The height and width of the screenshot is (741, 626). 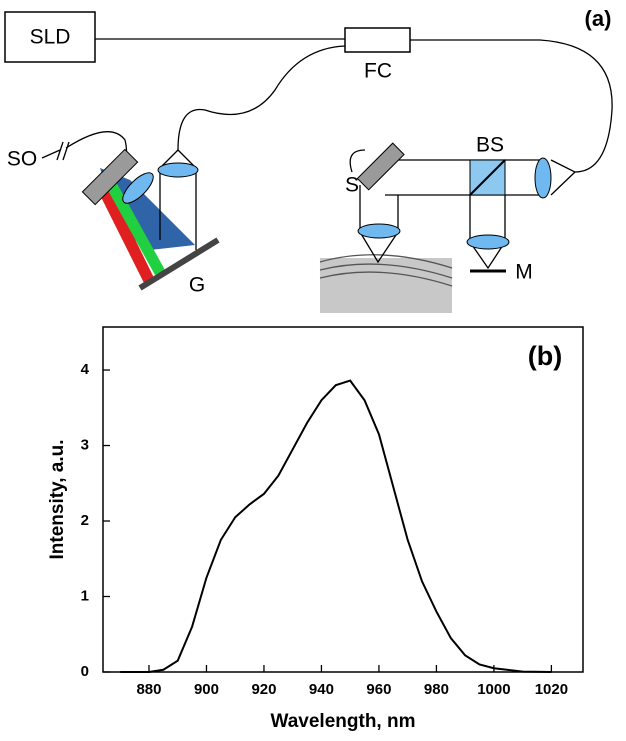 I want to click on x-axis-label: Wavelength, nm, so click(x=343, y=721).